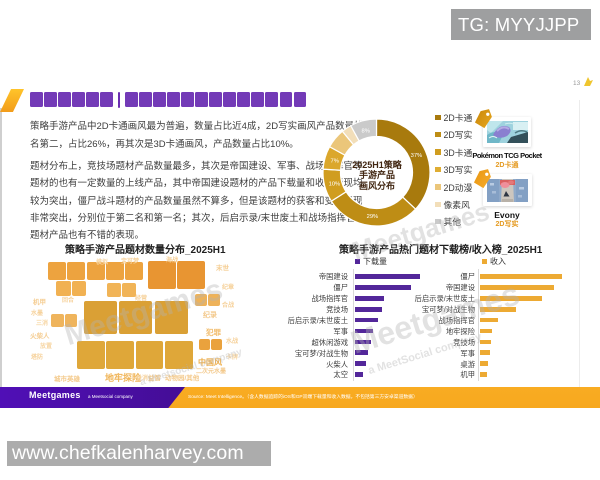 This screenshot has width=600, height=480. What do you see at coordinates (335, 184) in the screenshot?
I see `svg-text: 10%` at bounding box center [335, 184].